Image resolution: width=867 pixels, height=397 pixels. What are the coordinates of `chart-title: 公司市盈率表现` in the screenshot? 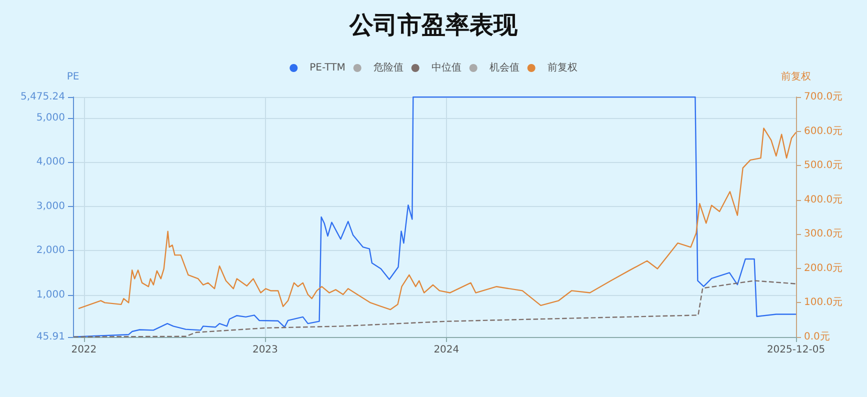 It's located at (433, 25).